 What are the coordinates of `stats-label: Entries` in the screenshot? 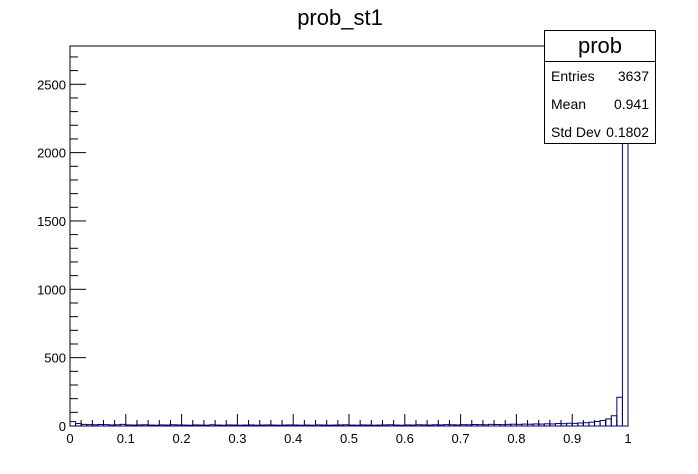 It's located at (573, 76).